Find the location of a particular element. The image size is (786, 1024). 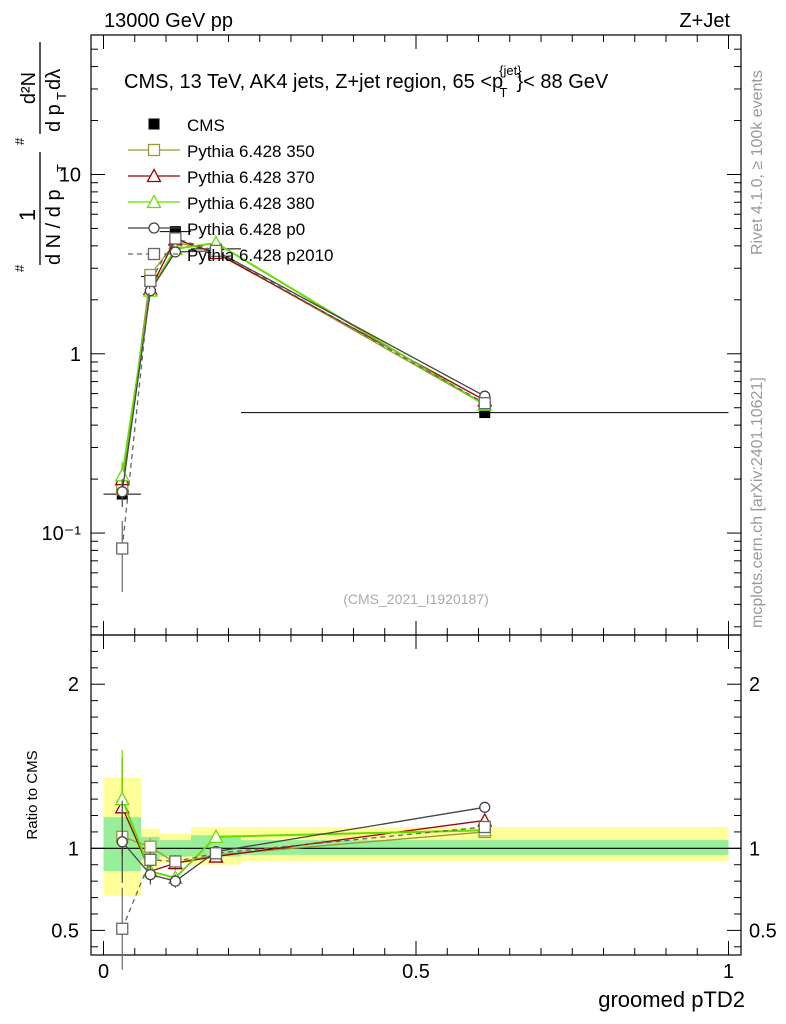

process-label: Z+Jet is located at coordinates (704, 21).